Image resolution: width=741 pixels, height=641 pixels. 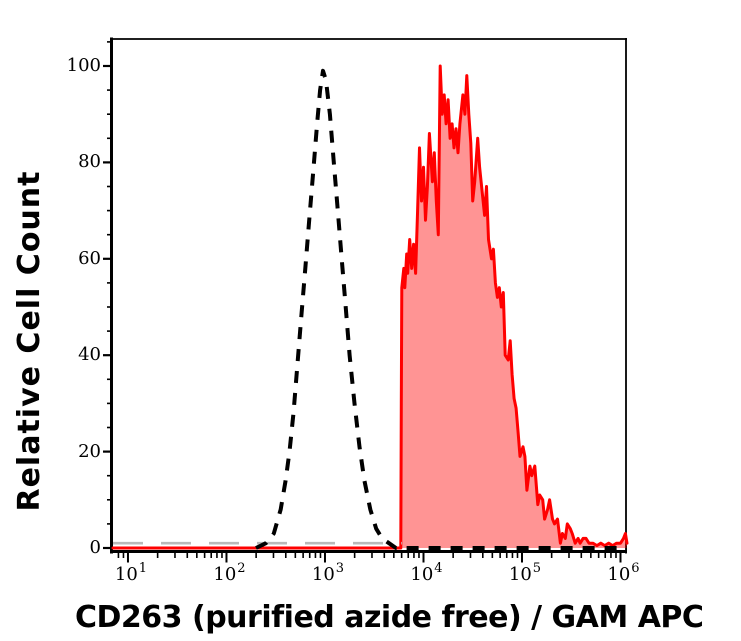 I want to click on y-tick-label: 20, so click(x=89, y=451).